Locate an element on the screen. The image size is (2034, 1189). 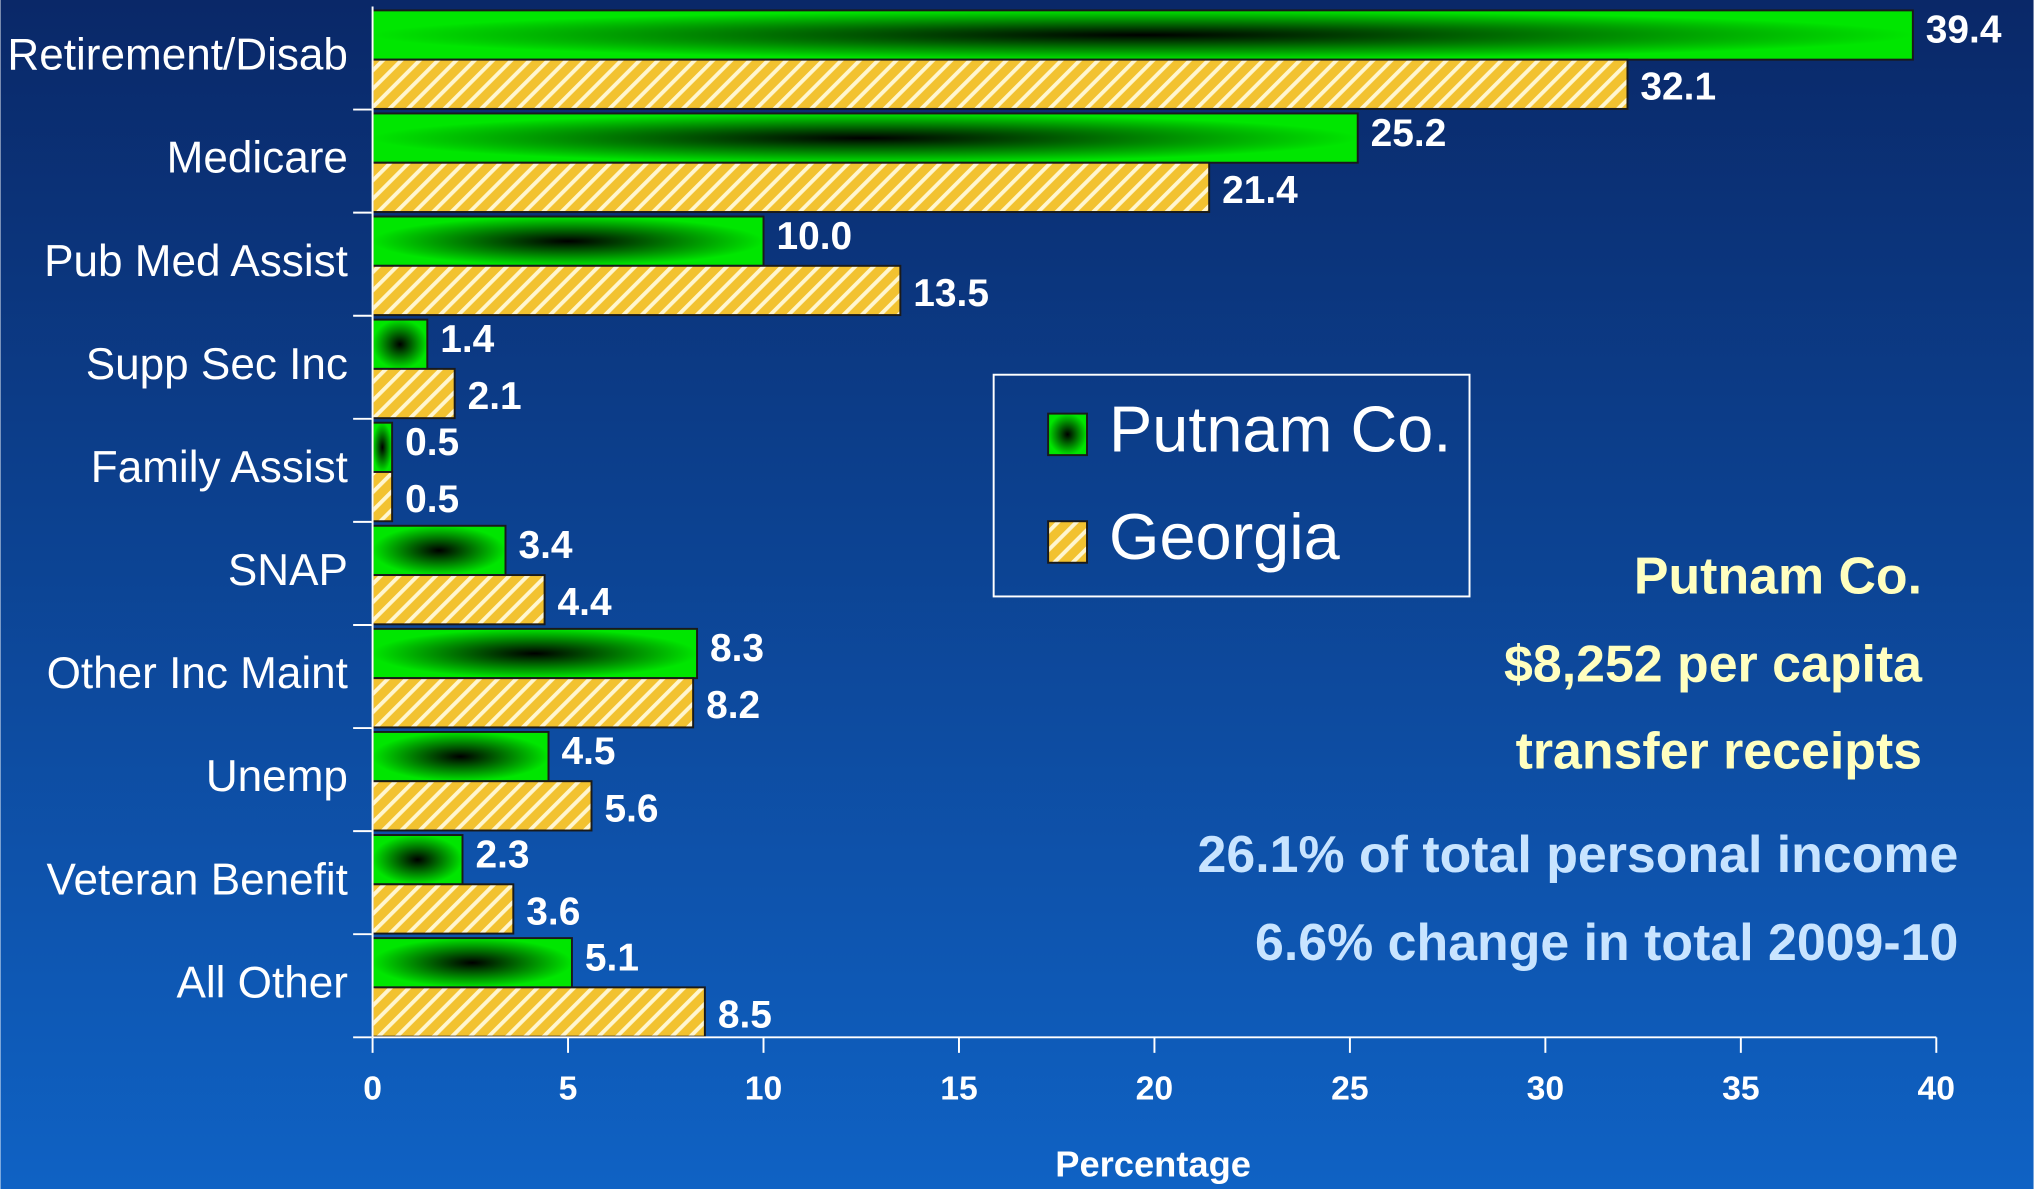
value-label: 4.5 is located at coordinates (588, 751).